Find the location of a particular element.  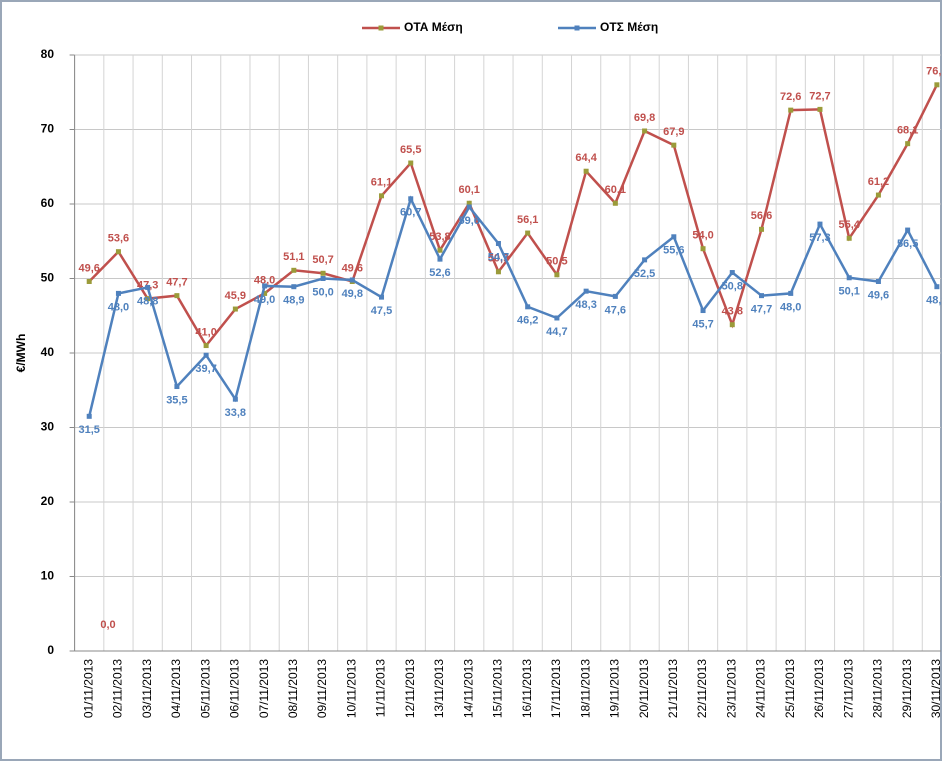

value-label: 55,6 is located at coordinates (673, 251).